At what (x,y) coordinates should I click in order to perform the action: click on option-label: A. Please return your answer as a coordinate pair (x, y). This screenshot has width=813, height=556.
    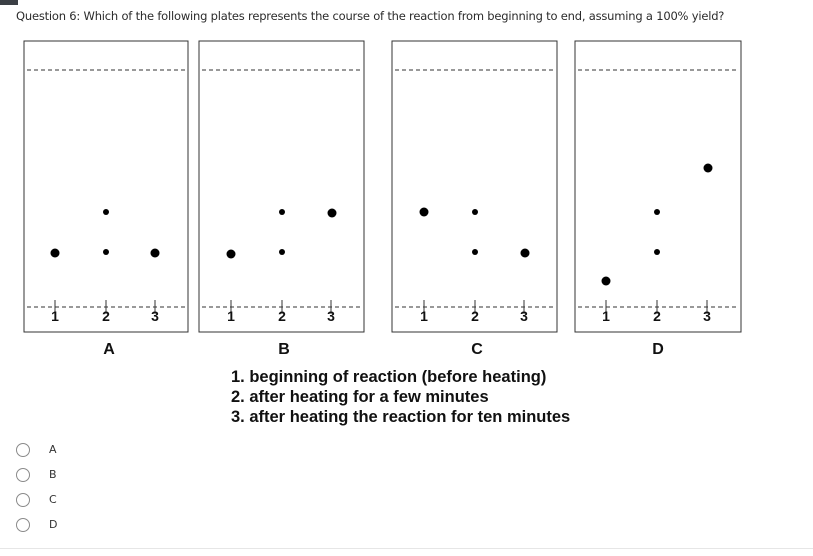
    Looking at the image, I should click on (53, 449).